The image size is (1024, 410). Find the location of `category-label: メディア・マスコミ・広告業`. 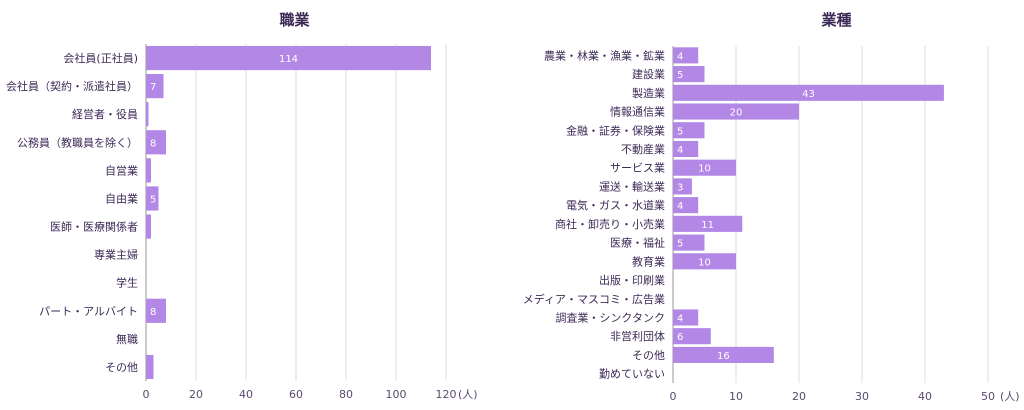

category-label: メディア・マスコミ・広告業 is located at coordinates (594, 299).